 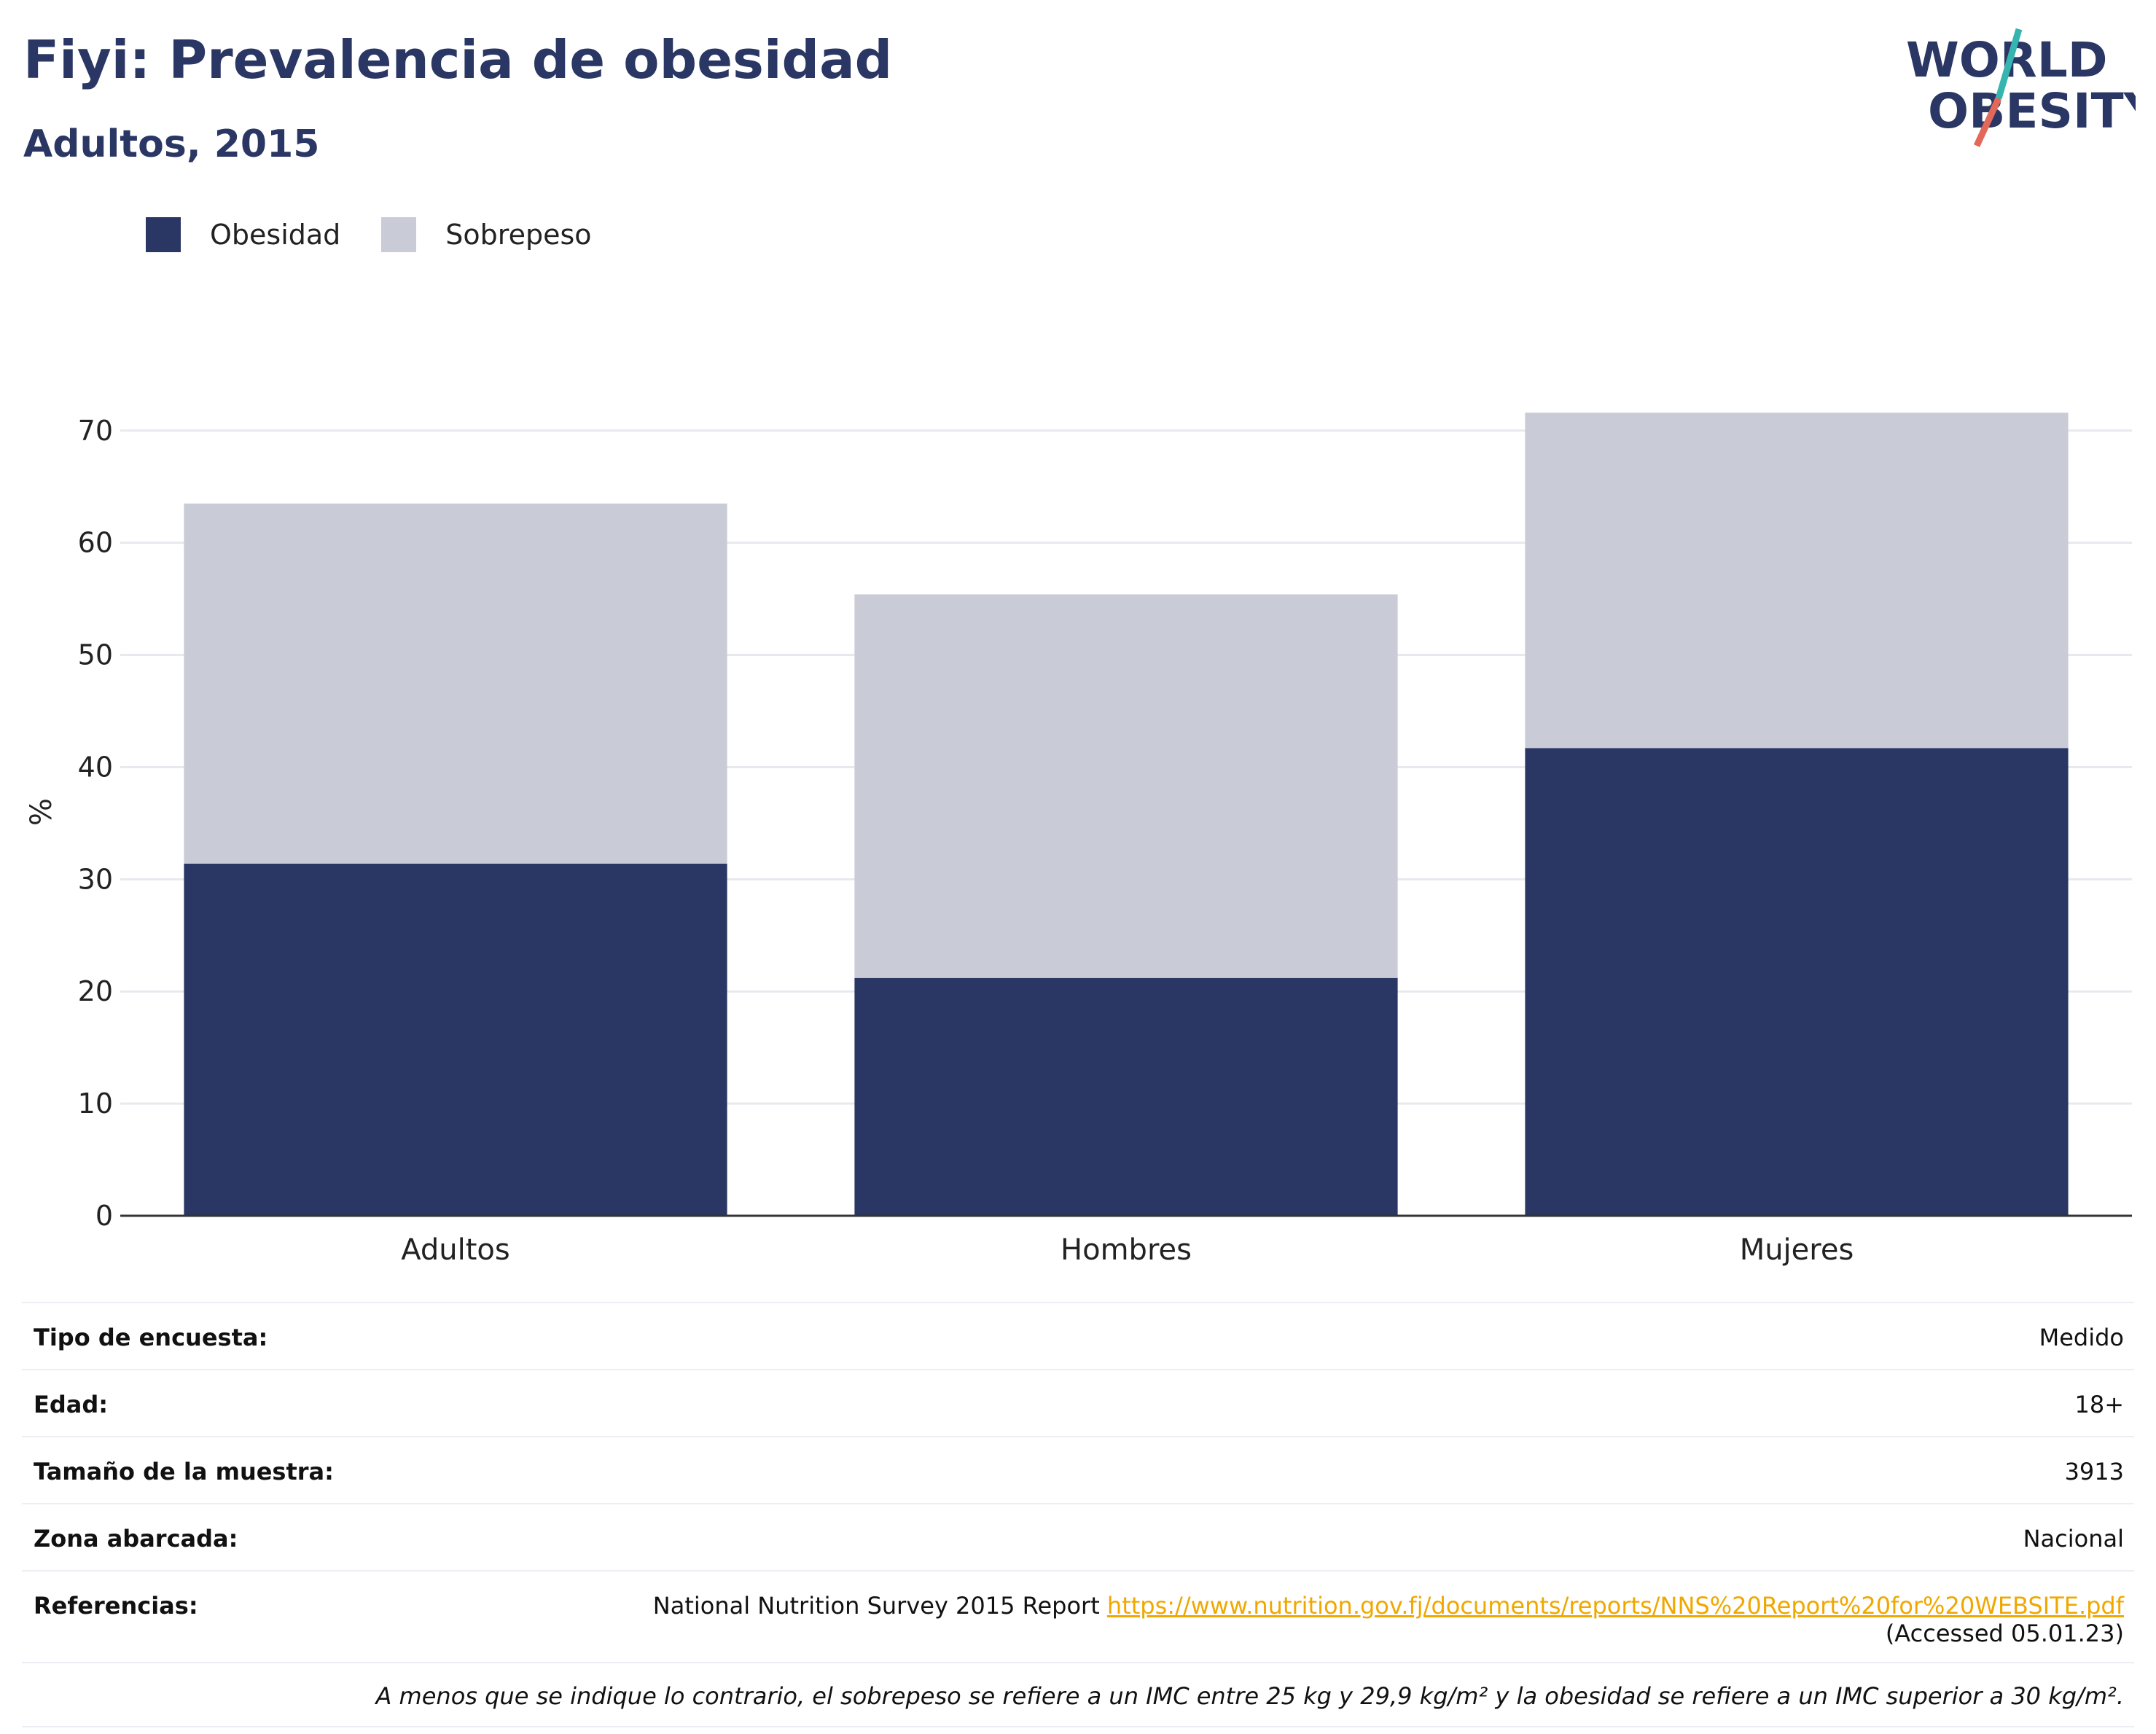 I want to click on y-tick-label: 70, so click(x=96, y=431).